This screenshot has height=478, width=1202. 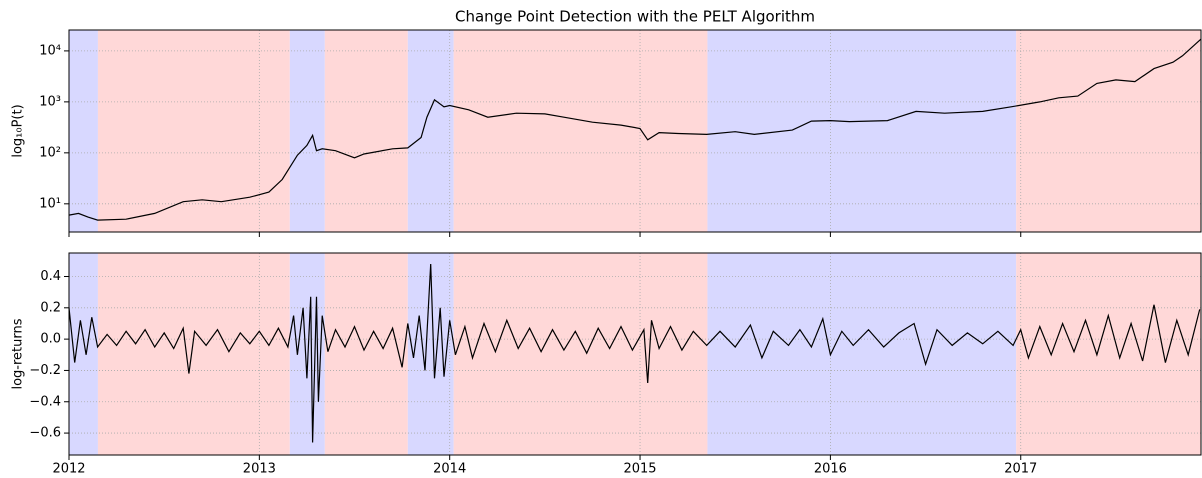 What do you see at coordinates (50, 339) in the screenshot?
I see `y-tick-label: 0.0` at bounding box center [50, 339].